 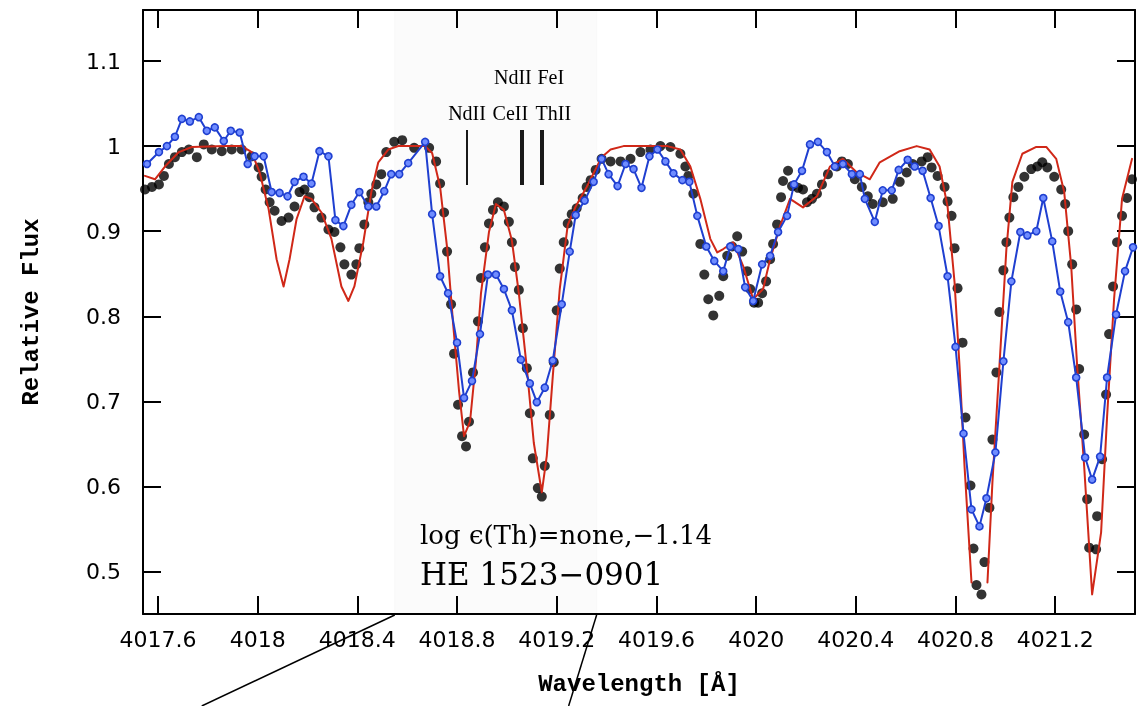 I want to click on x-tick-label: 4020.4, so click(x=856, y=639).